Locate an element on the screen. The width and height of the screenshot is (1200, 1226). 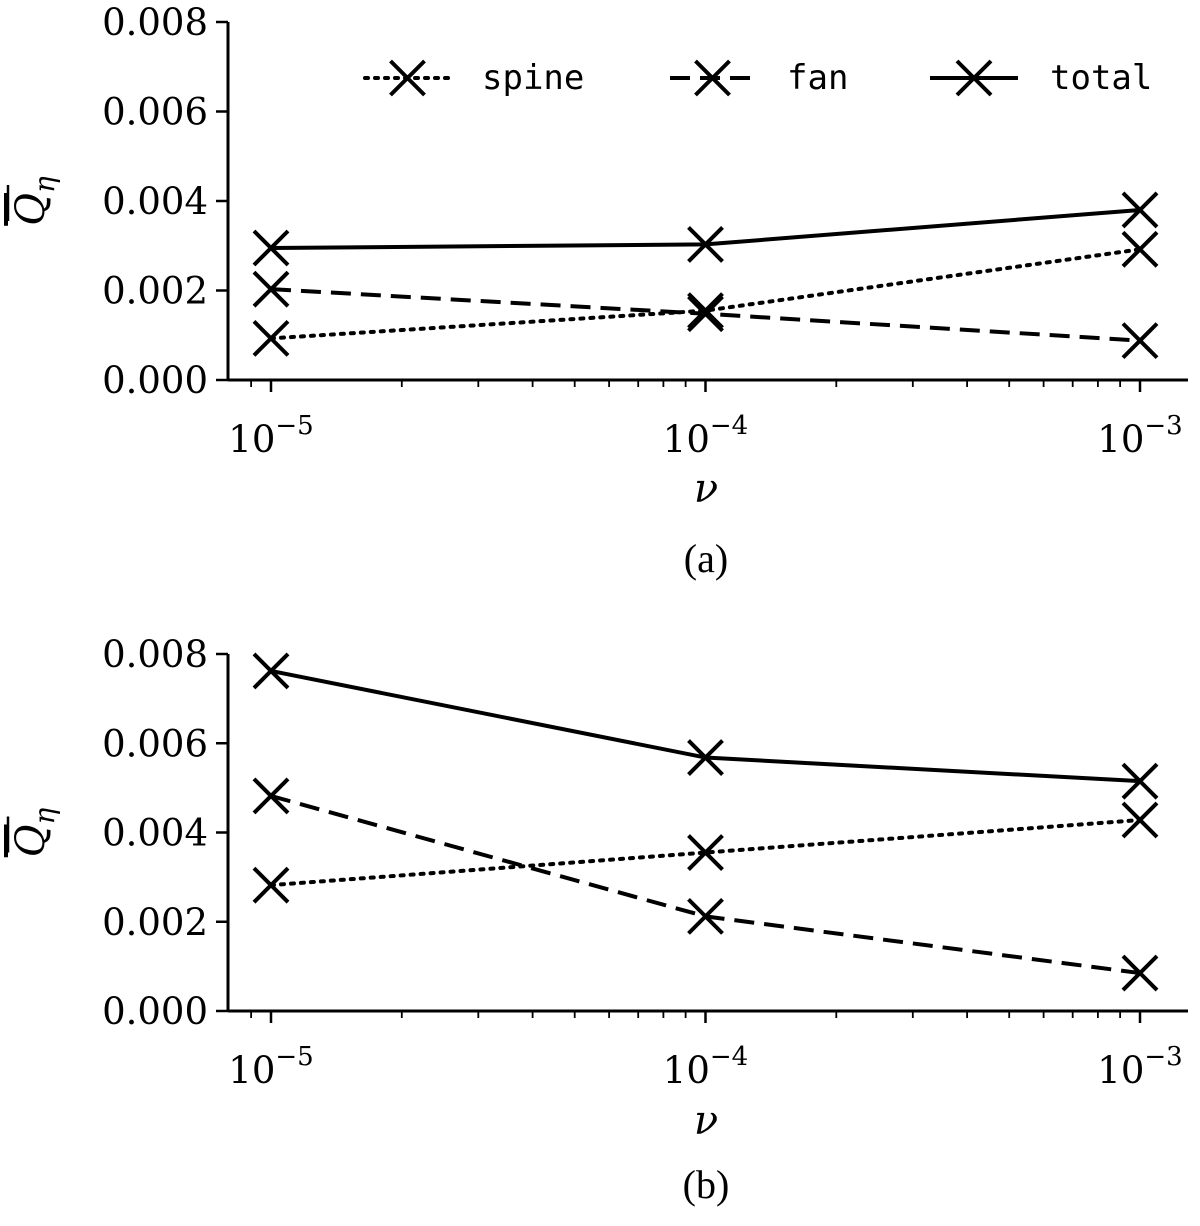
panel-caption: (b) is located at coordinates (706, 1184).